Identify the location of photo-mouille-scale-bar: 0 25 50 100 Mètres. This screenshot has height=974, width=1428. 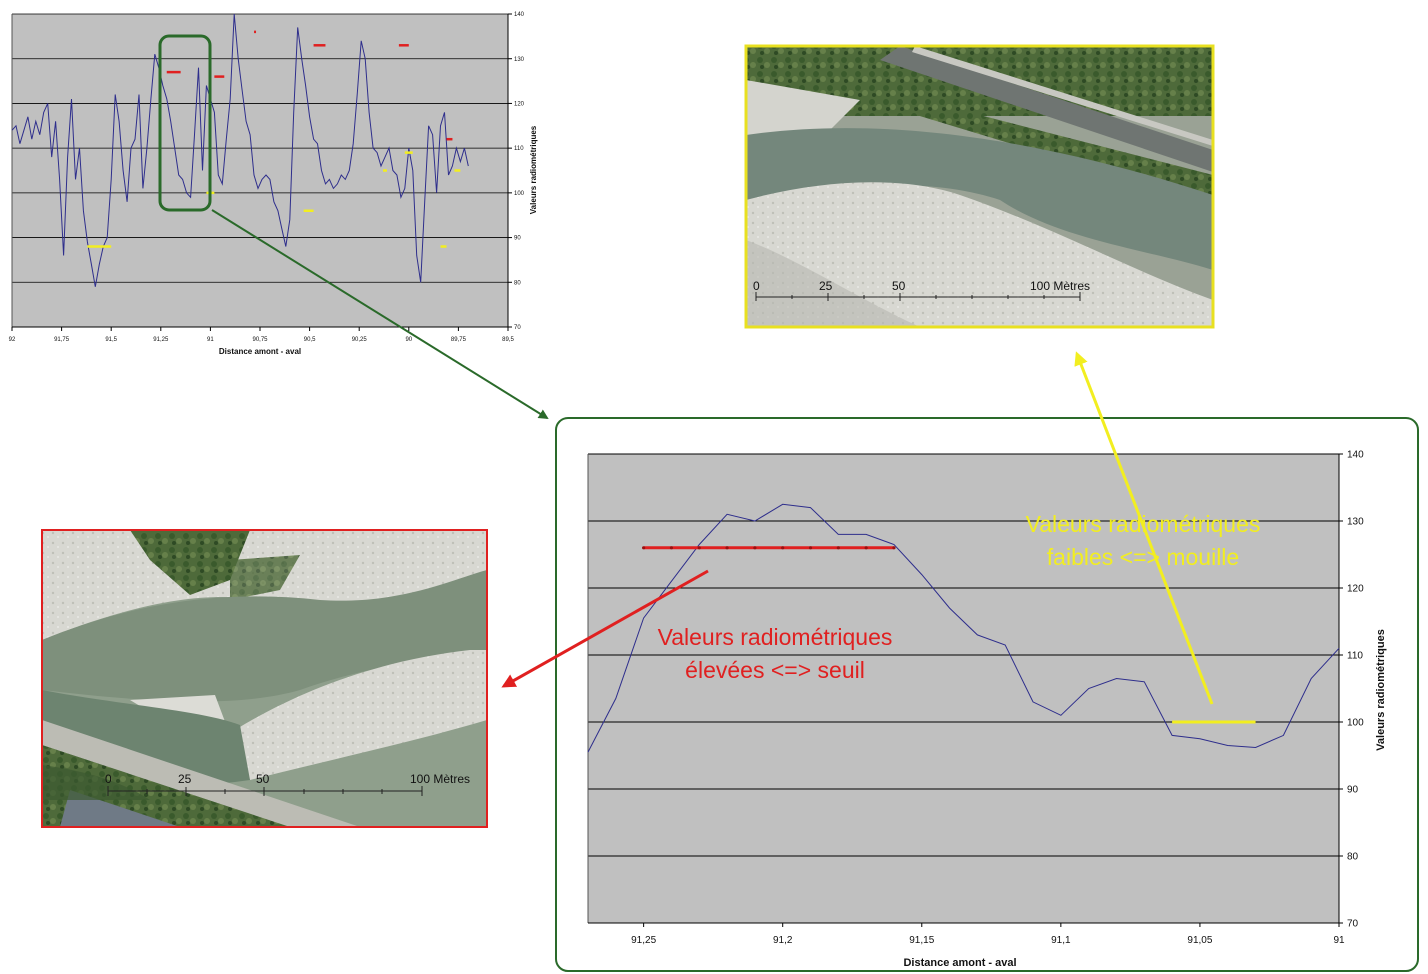
(921, 290).